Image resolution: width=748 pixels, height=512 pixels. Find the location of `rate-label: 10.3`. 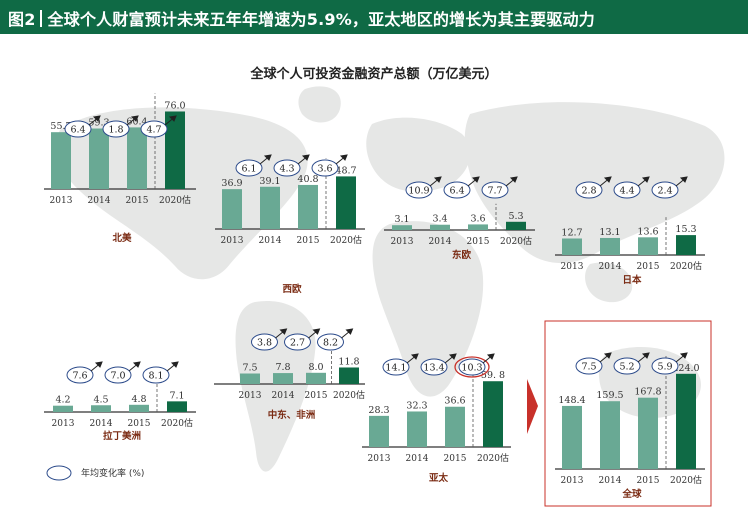

rate-label: 10.3 is located at coordinates (471, 368).